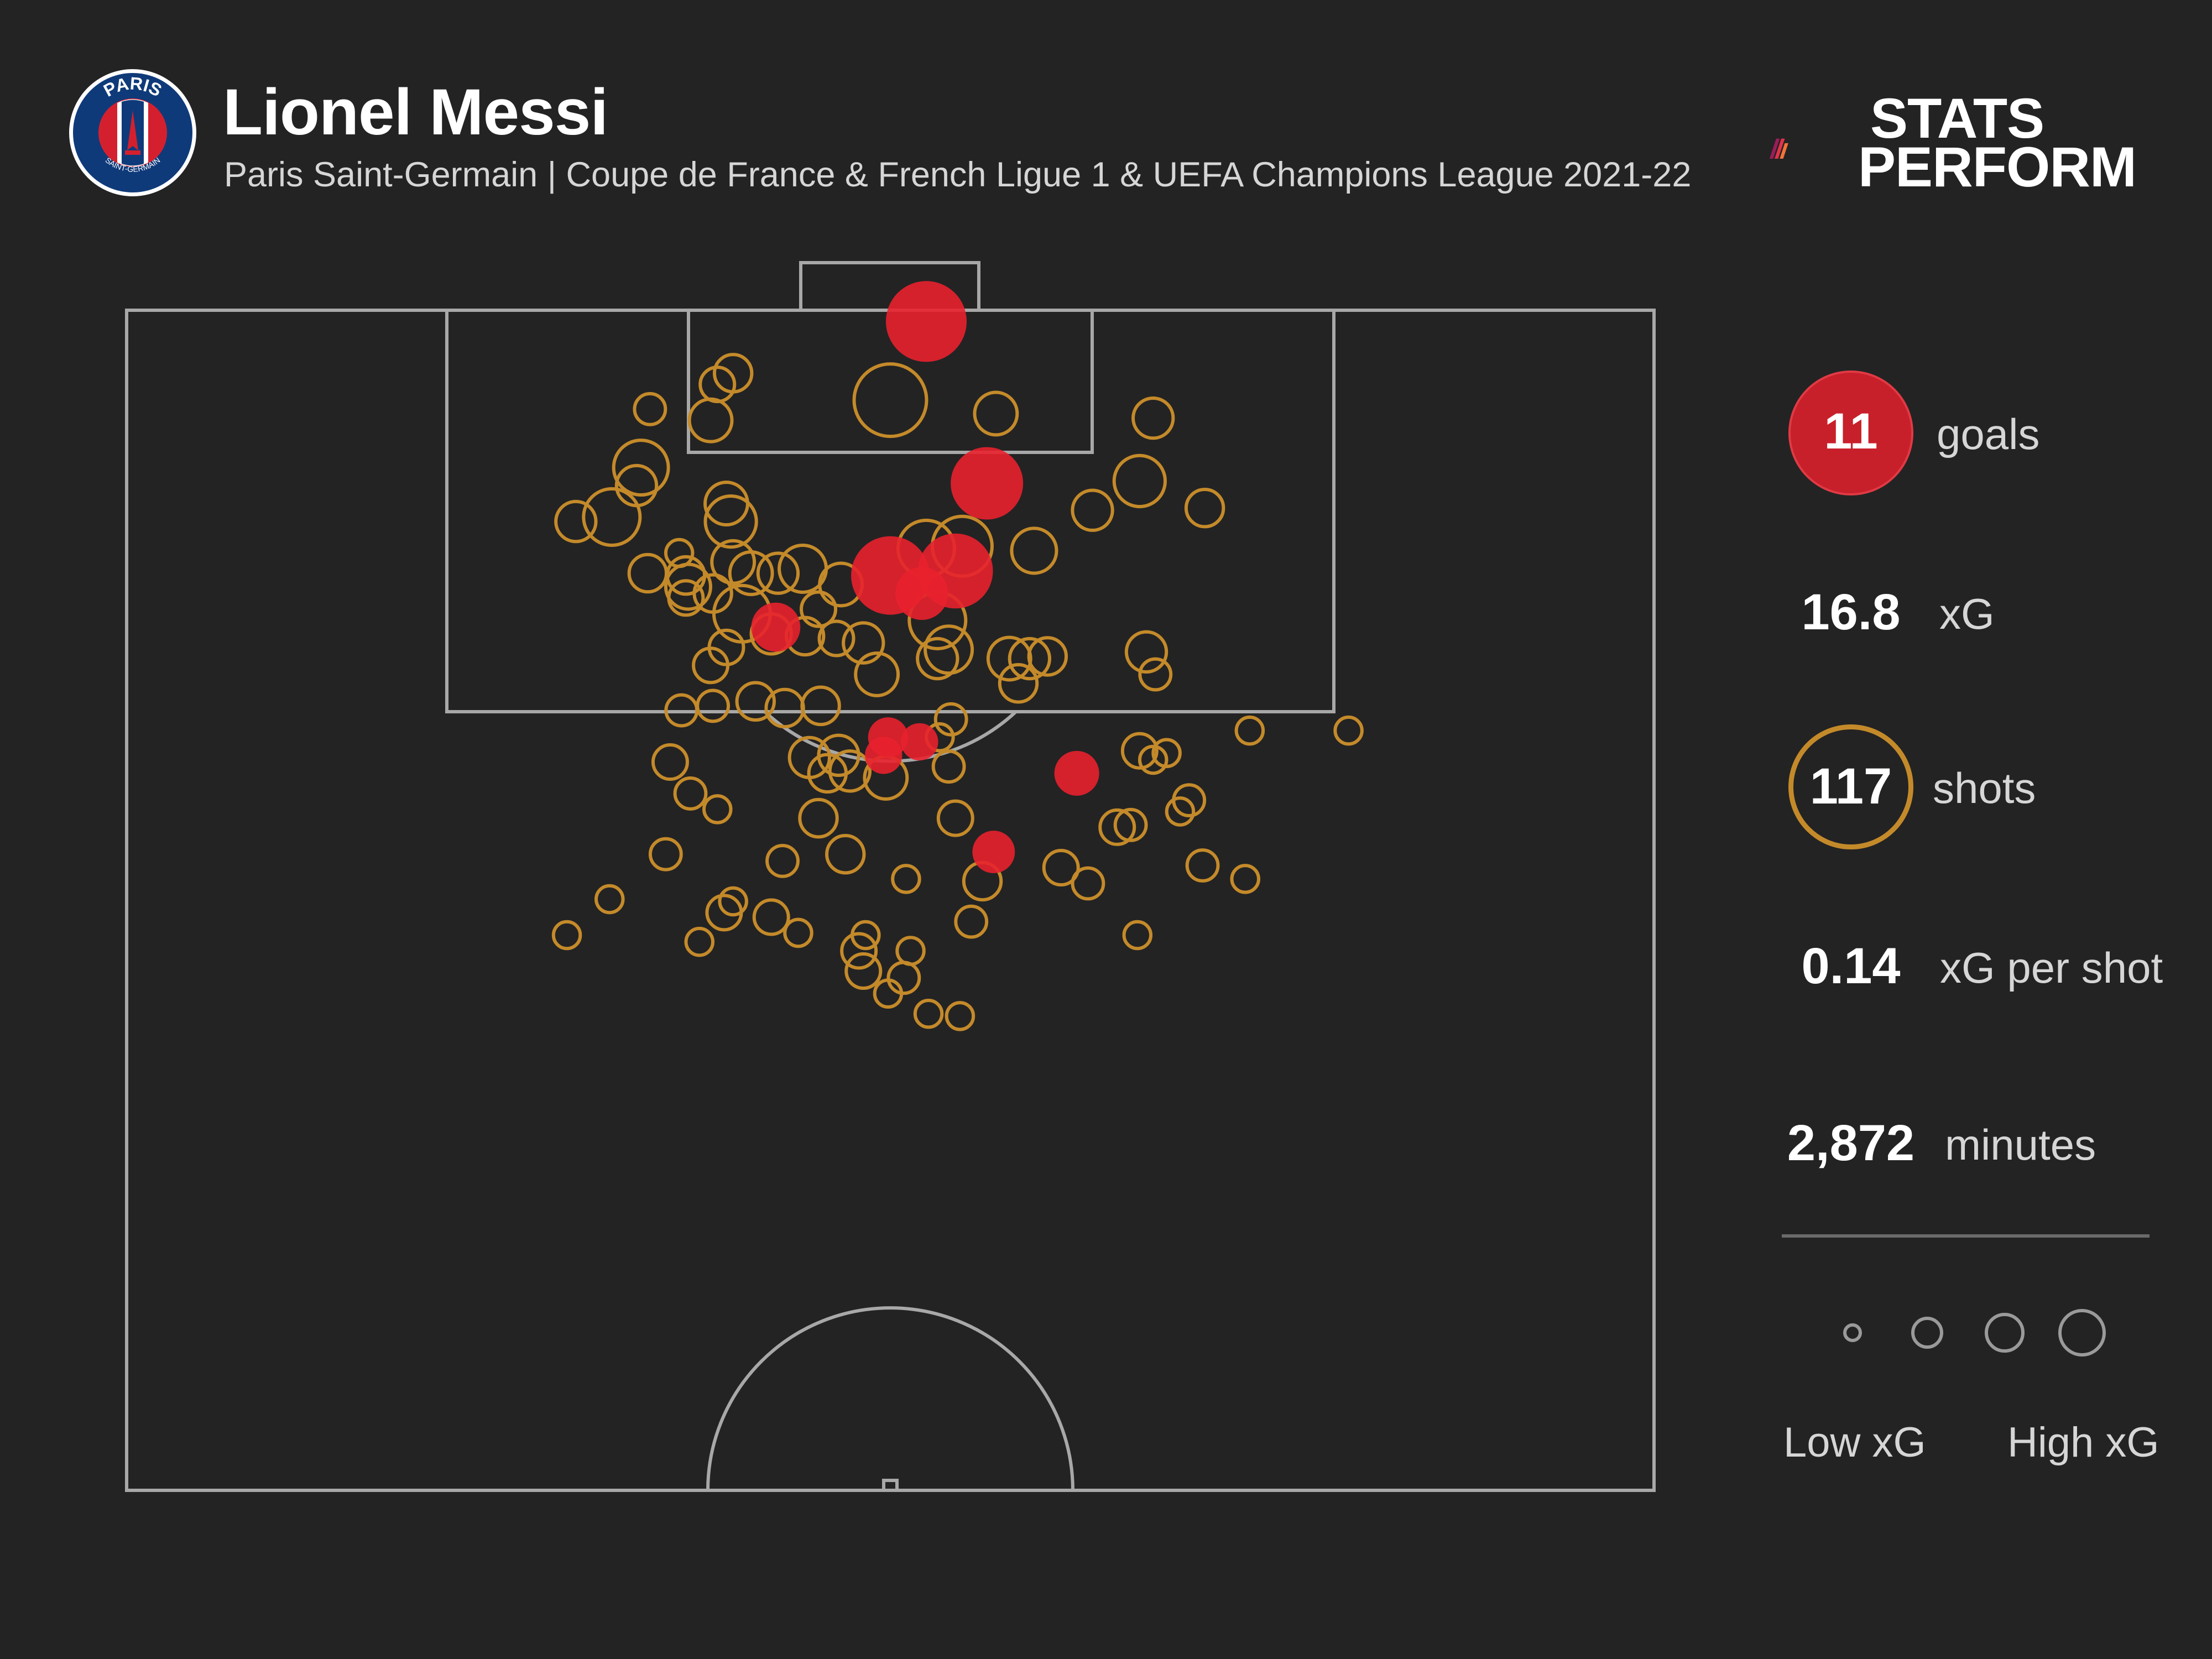  I want to click on shots-value: 117, so click(1851, 787).